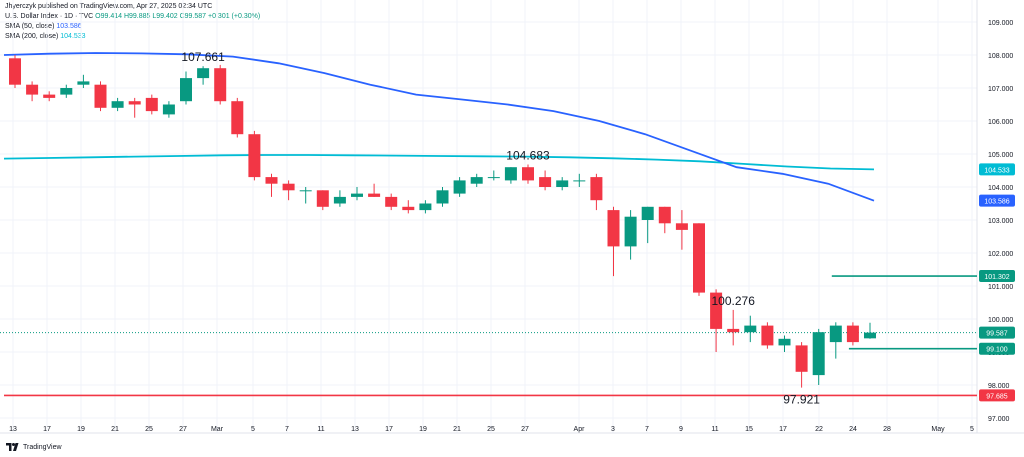  I want to click on annotation-label: 97.921, so click(801, 400).